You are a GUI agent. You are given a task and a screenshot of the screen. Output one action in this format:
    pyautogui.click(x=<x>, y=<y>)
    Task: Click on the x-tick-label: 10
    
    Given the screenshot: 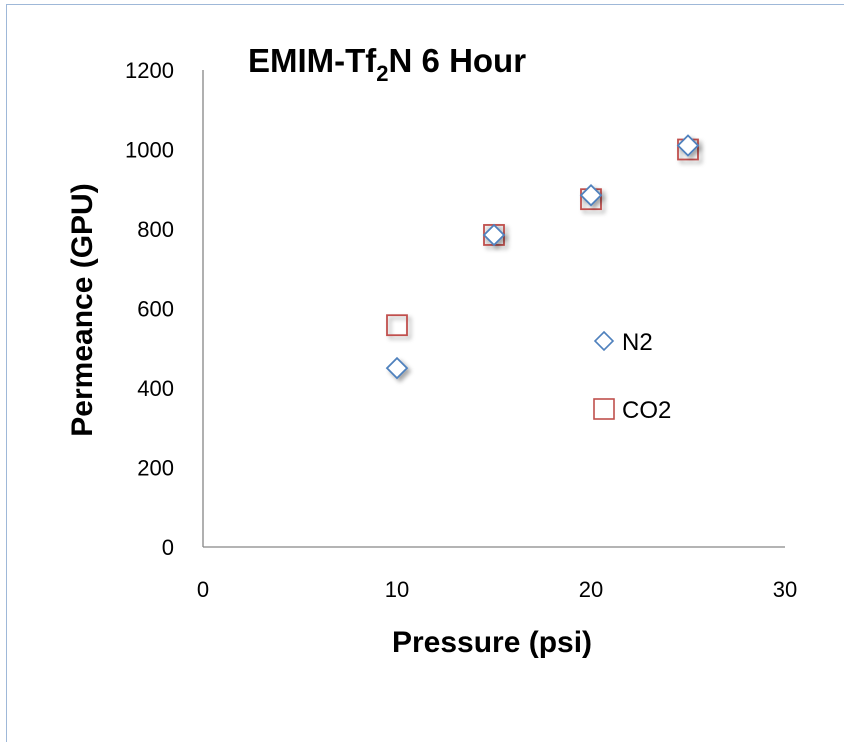 What is the action you would take?
    pyautogui.click(x=397, y=589)
    